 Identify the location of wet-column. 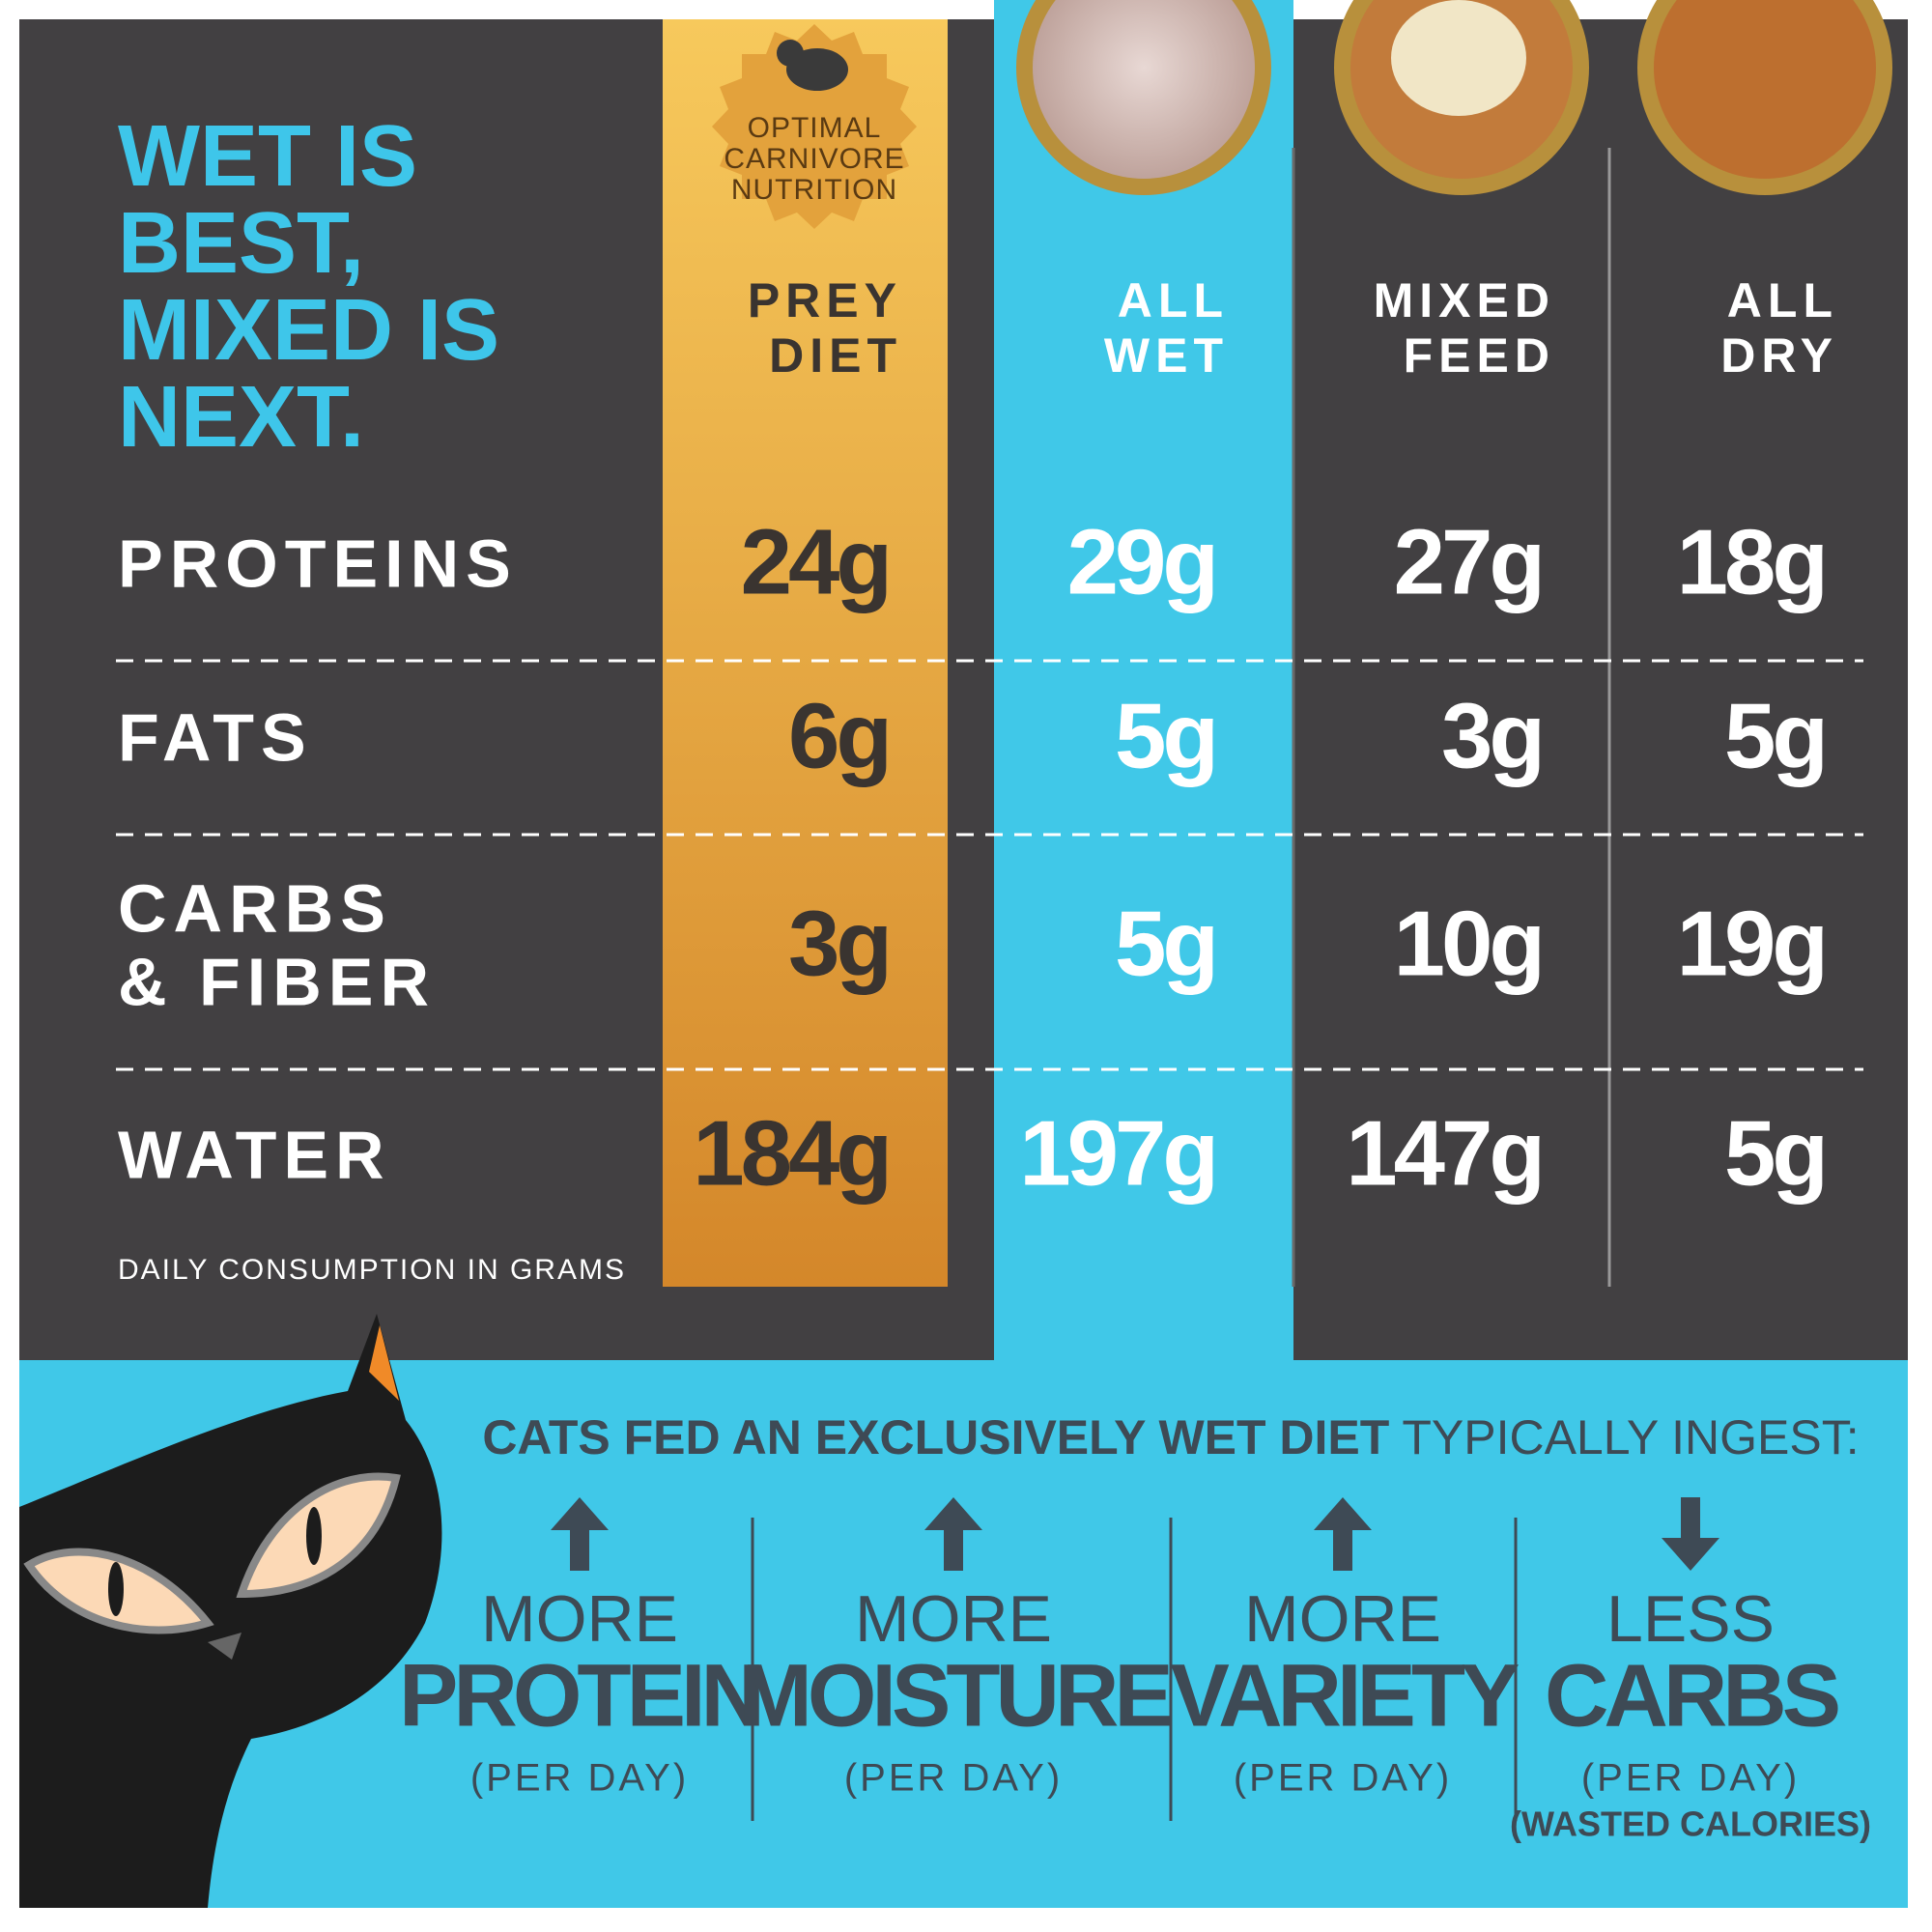
(1143, 680).